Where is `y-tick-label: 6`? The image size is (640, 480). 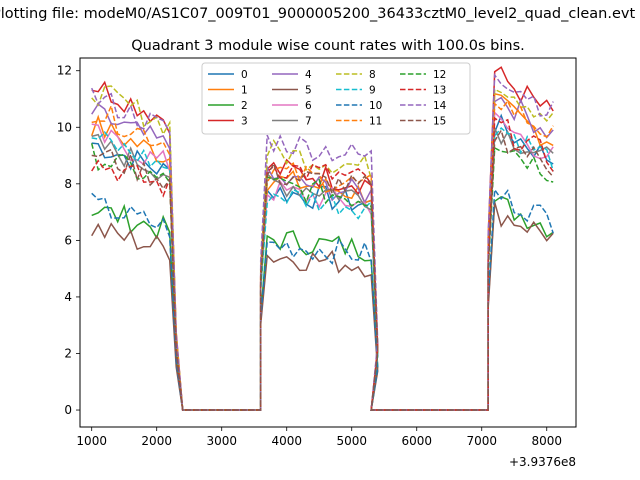
y-tick-label: 6 is located at coordinates (68, 240).